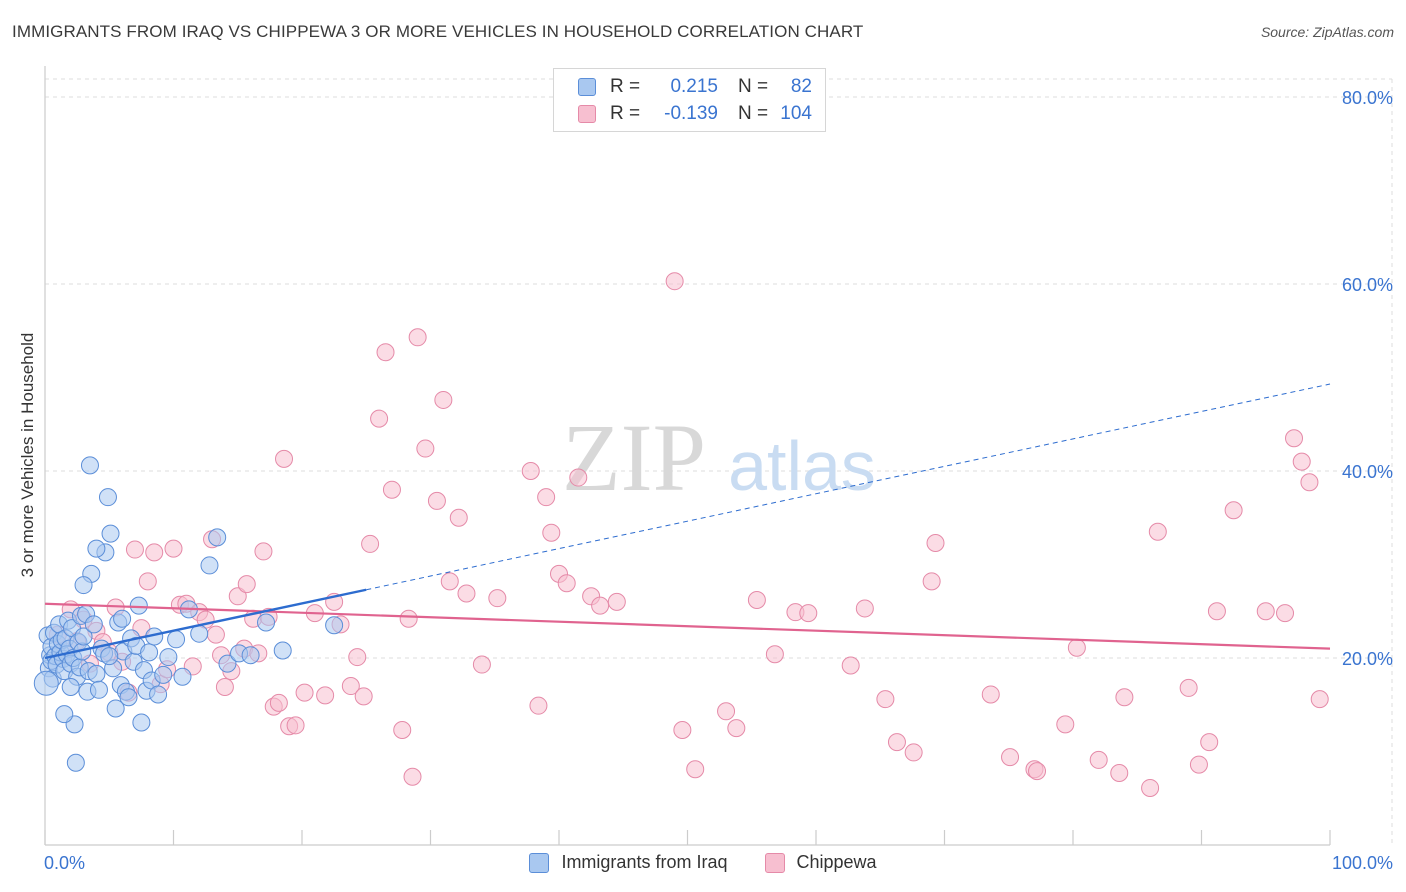 The width and height of the screenshot is (1406, 892). Describe the element at coordinates (1367, 659) in the screenshot. I see `y-tick-label: 20.0%` at that location.